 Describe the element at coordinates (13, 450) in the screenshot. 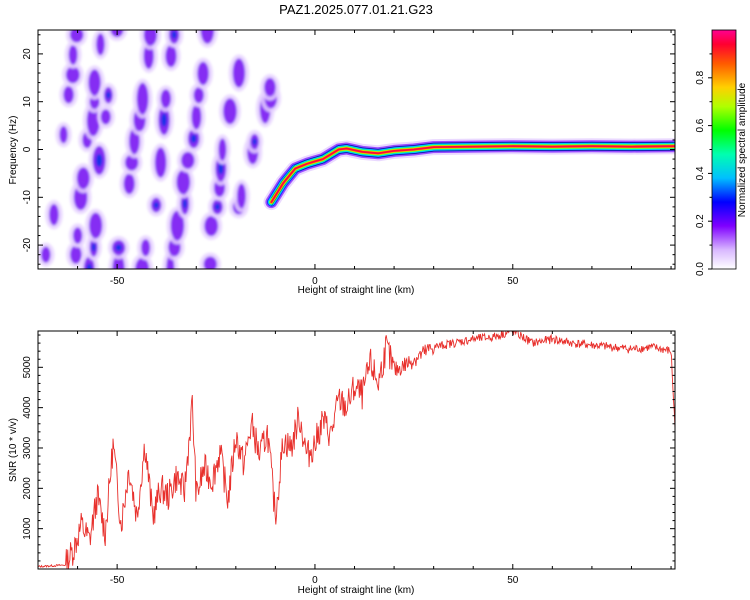

I see `snr-y-axis-label: SNR (10 * v/v)` at that location.